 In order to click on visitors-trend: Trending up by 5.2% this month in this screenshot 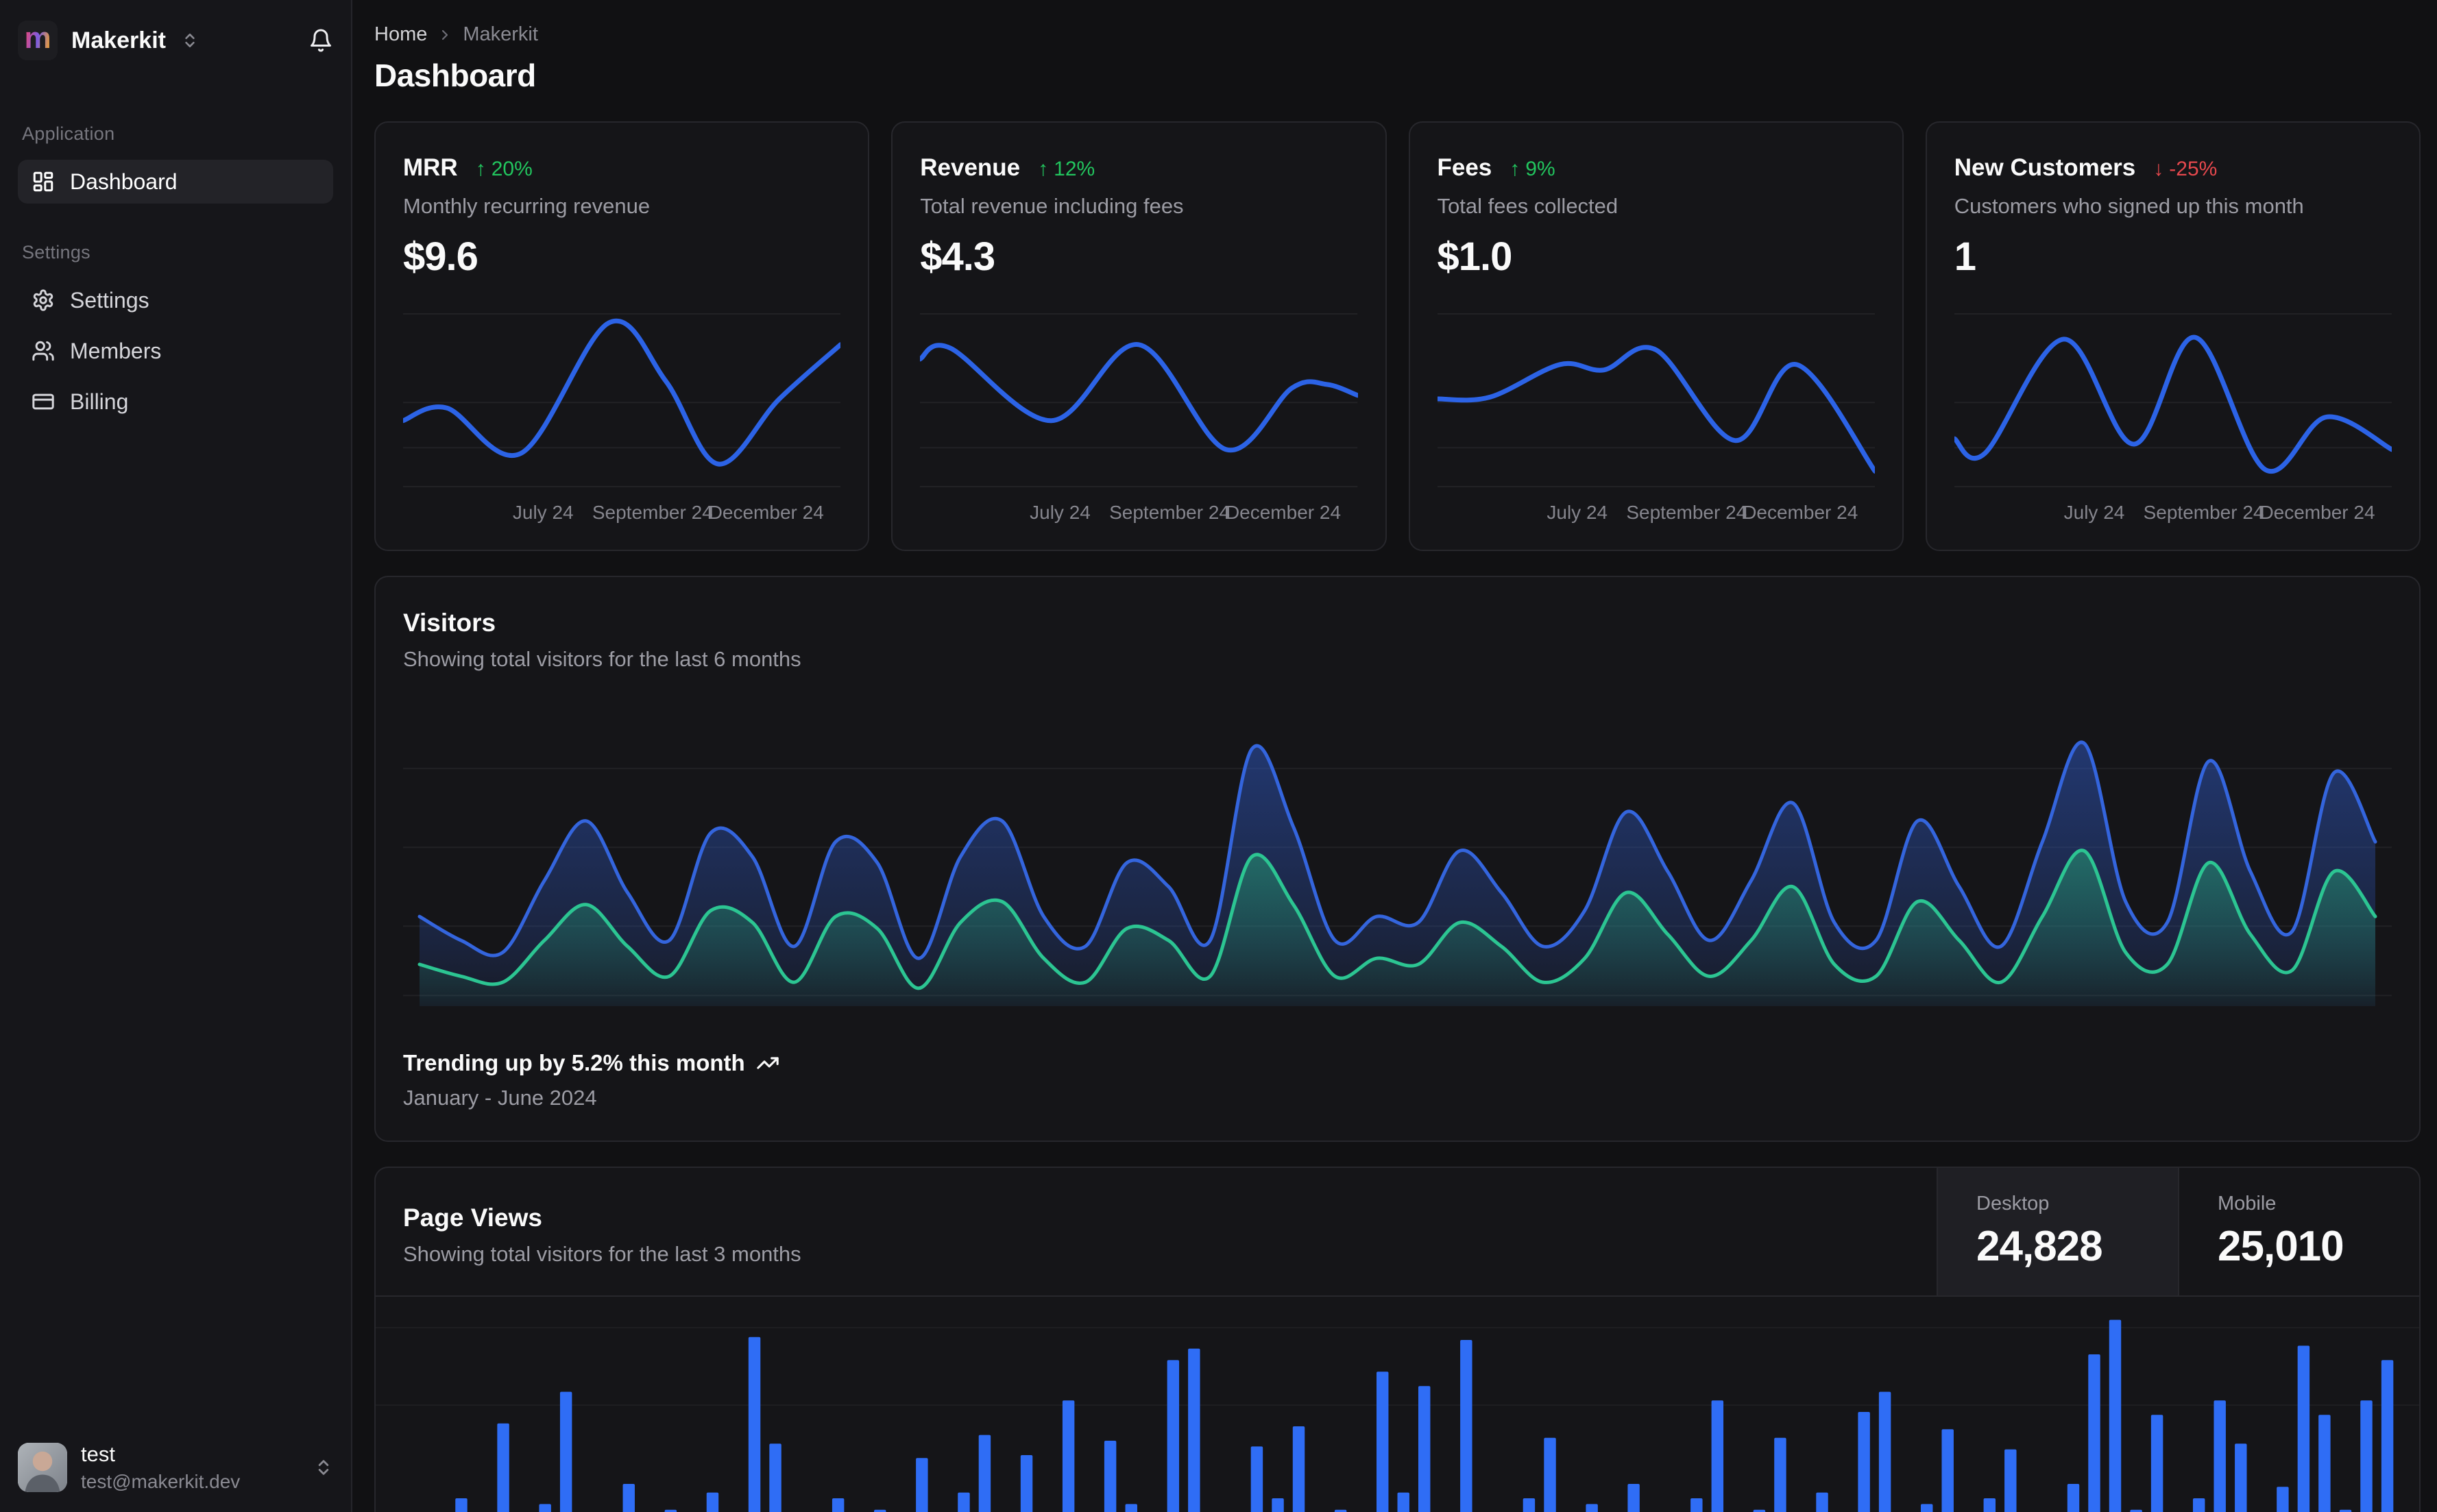, I will do `click(1398, 1063)`.